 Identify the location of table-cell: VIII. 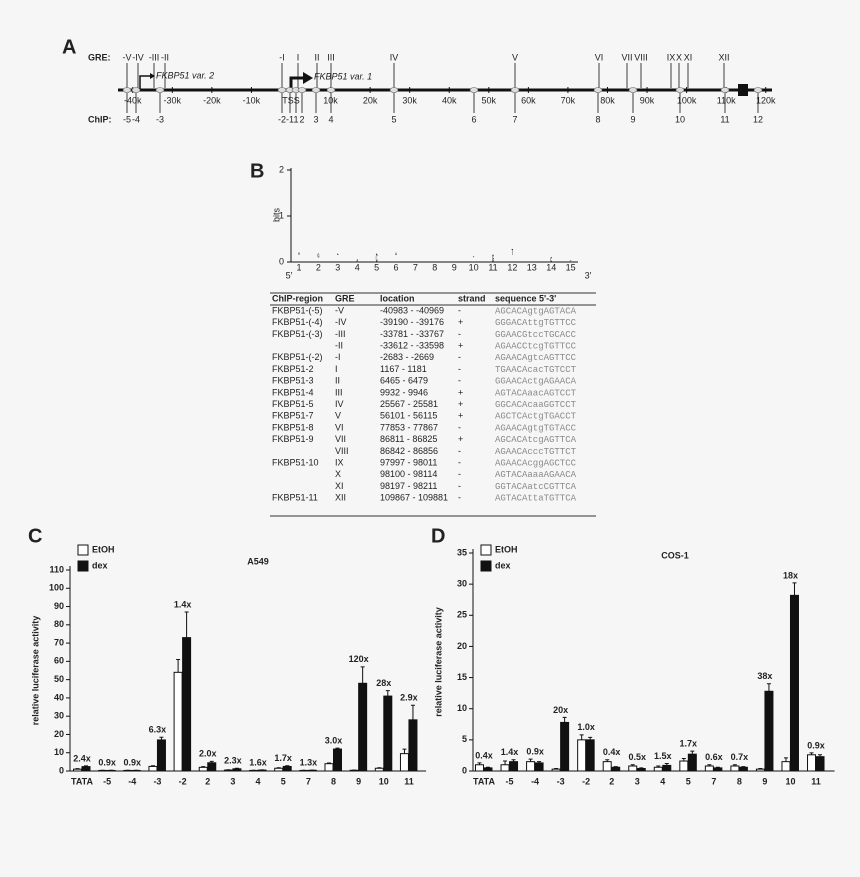
(342, 451).